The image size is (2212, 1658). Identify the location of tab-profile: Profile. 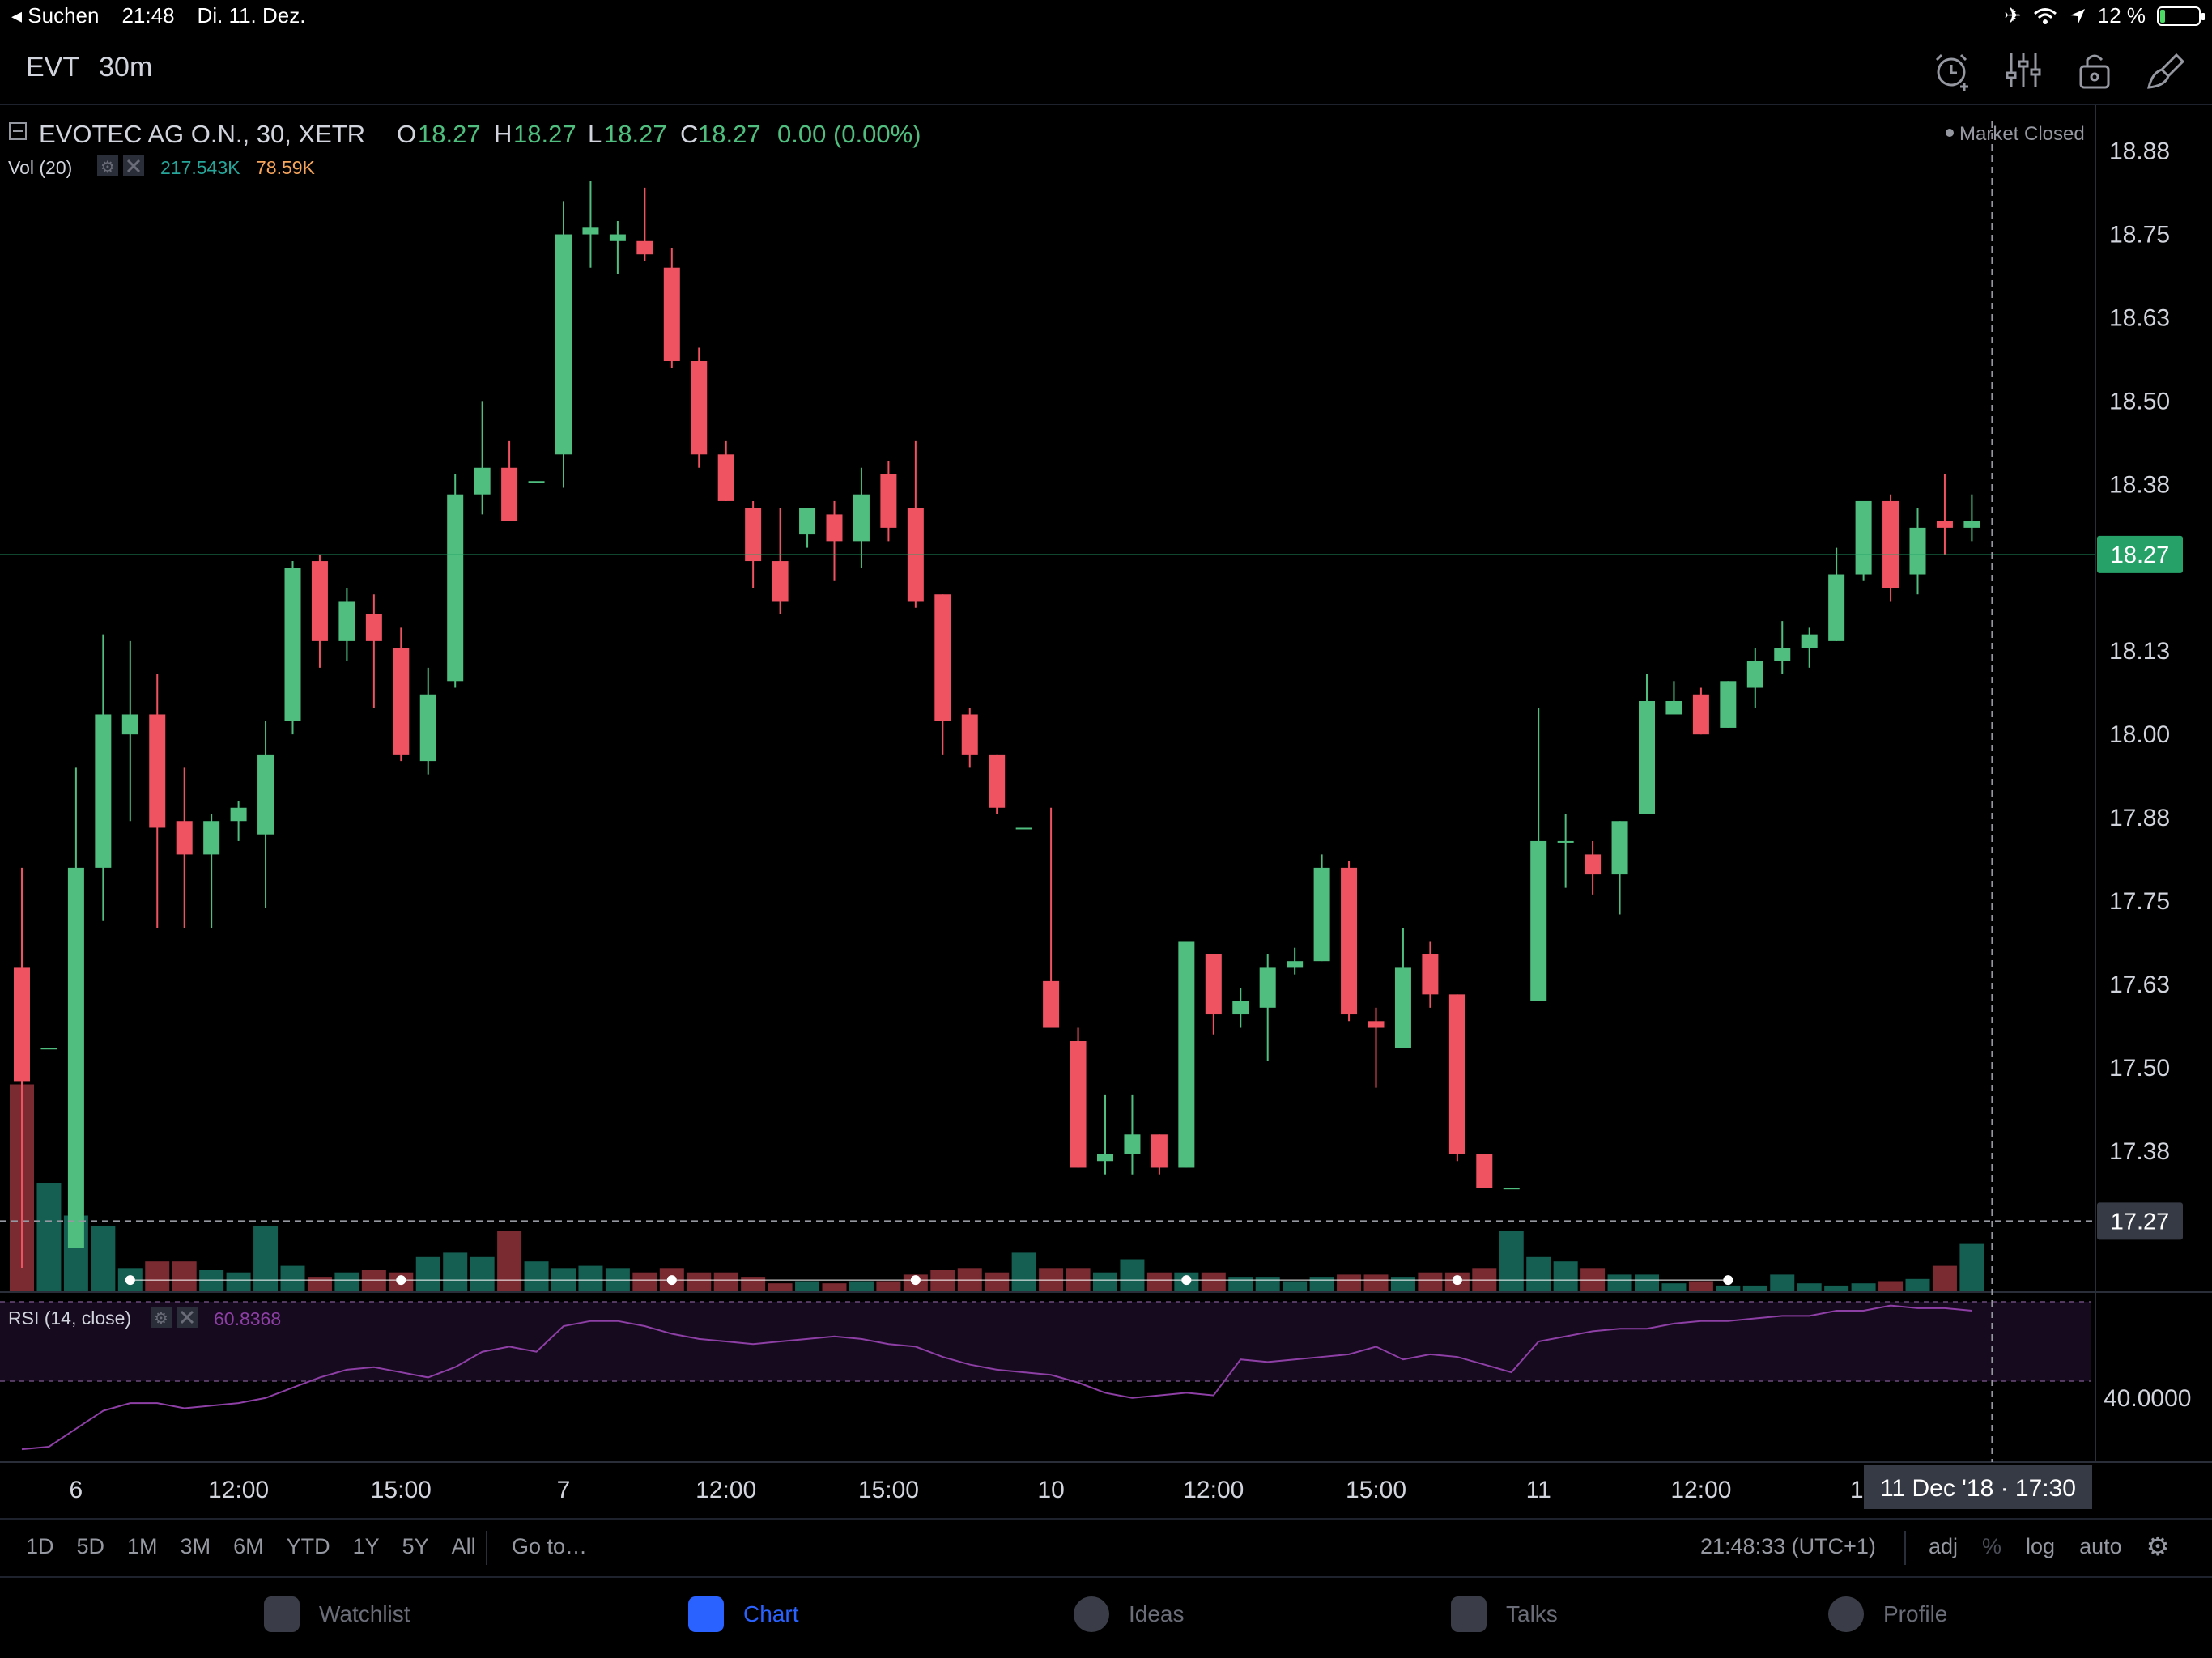
(1888, 1614).